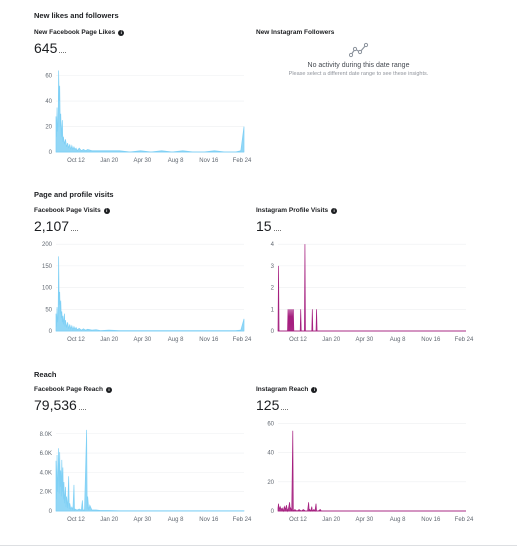  Describe the element at coordinates (47, 267) in the screenshot. I see `y-tick-label: 150` at that location.